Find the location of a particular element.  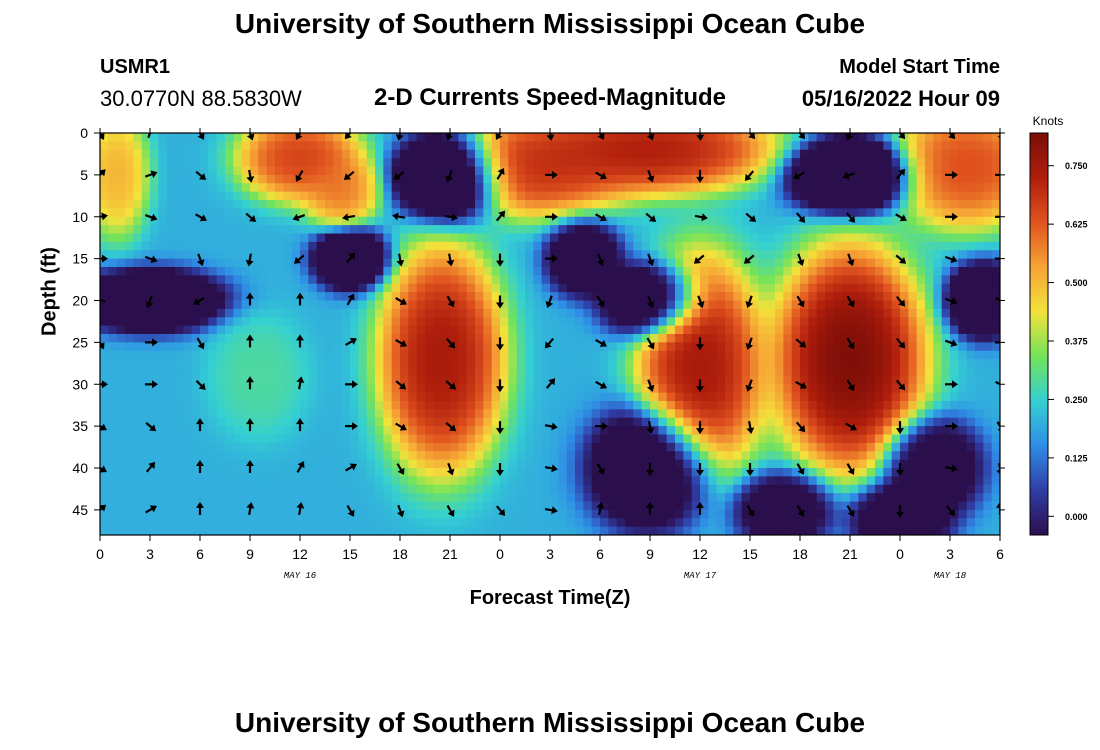

plot-title: 2-D Currents Speed-Magnitude is located at coordinates (550, 97).